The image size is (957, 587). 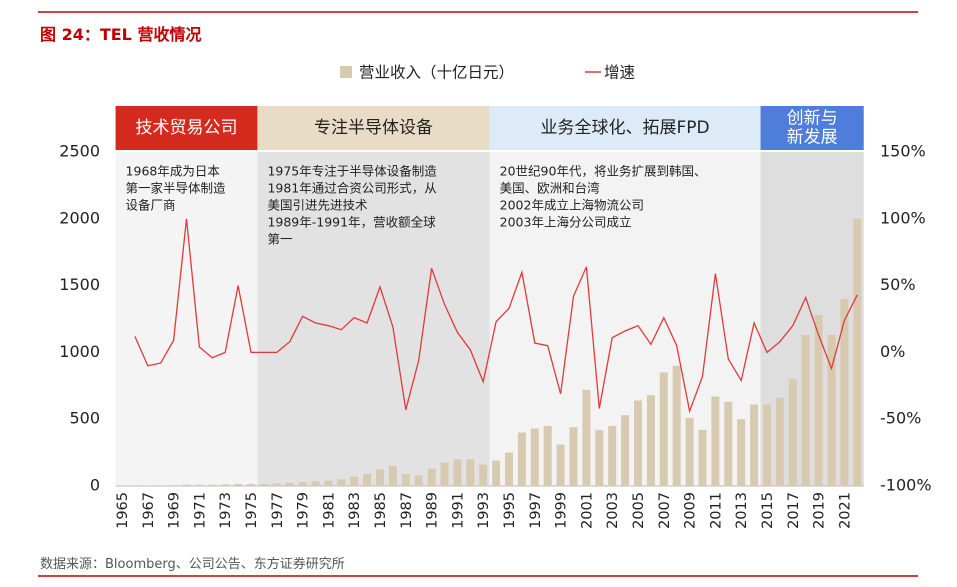 I want to click on x-tick-label: 1965, so click(x=123, y=510).